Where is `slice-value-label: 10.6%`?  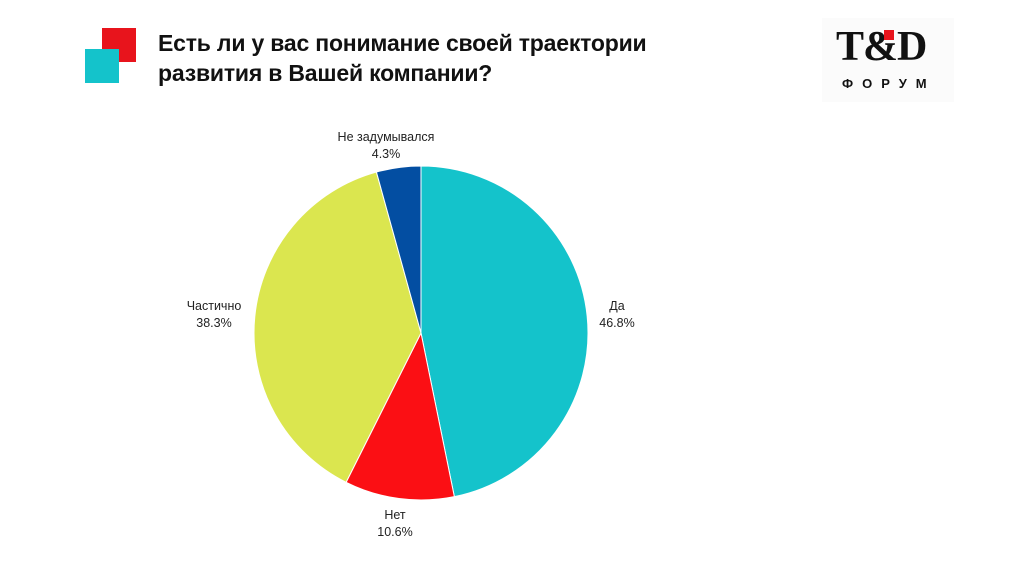
slice-value-label: 10.6% is located at coordinates (394, 532).